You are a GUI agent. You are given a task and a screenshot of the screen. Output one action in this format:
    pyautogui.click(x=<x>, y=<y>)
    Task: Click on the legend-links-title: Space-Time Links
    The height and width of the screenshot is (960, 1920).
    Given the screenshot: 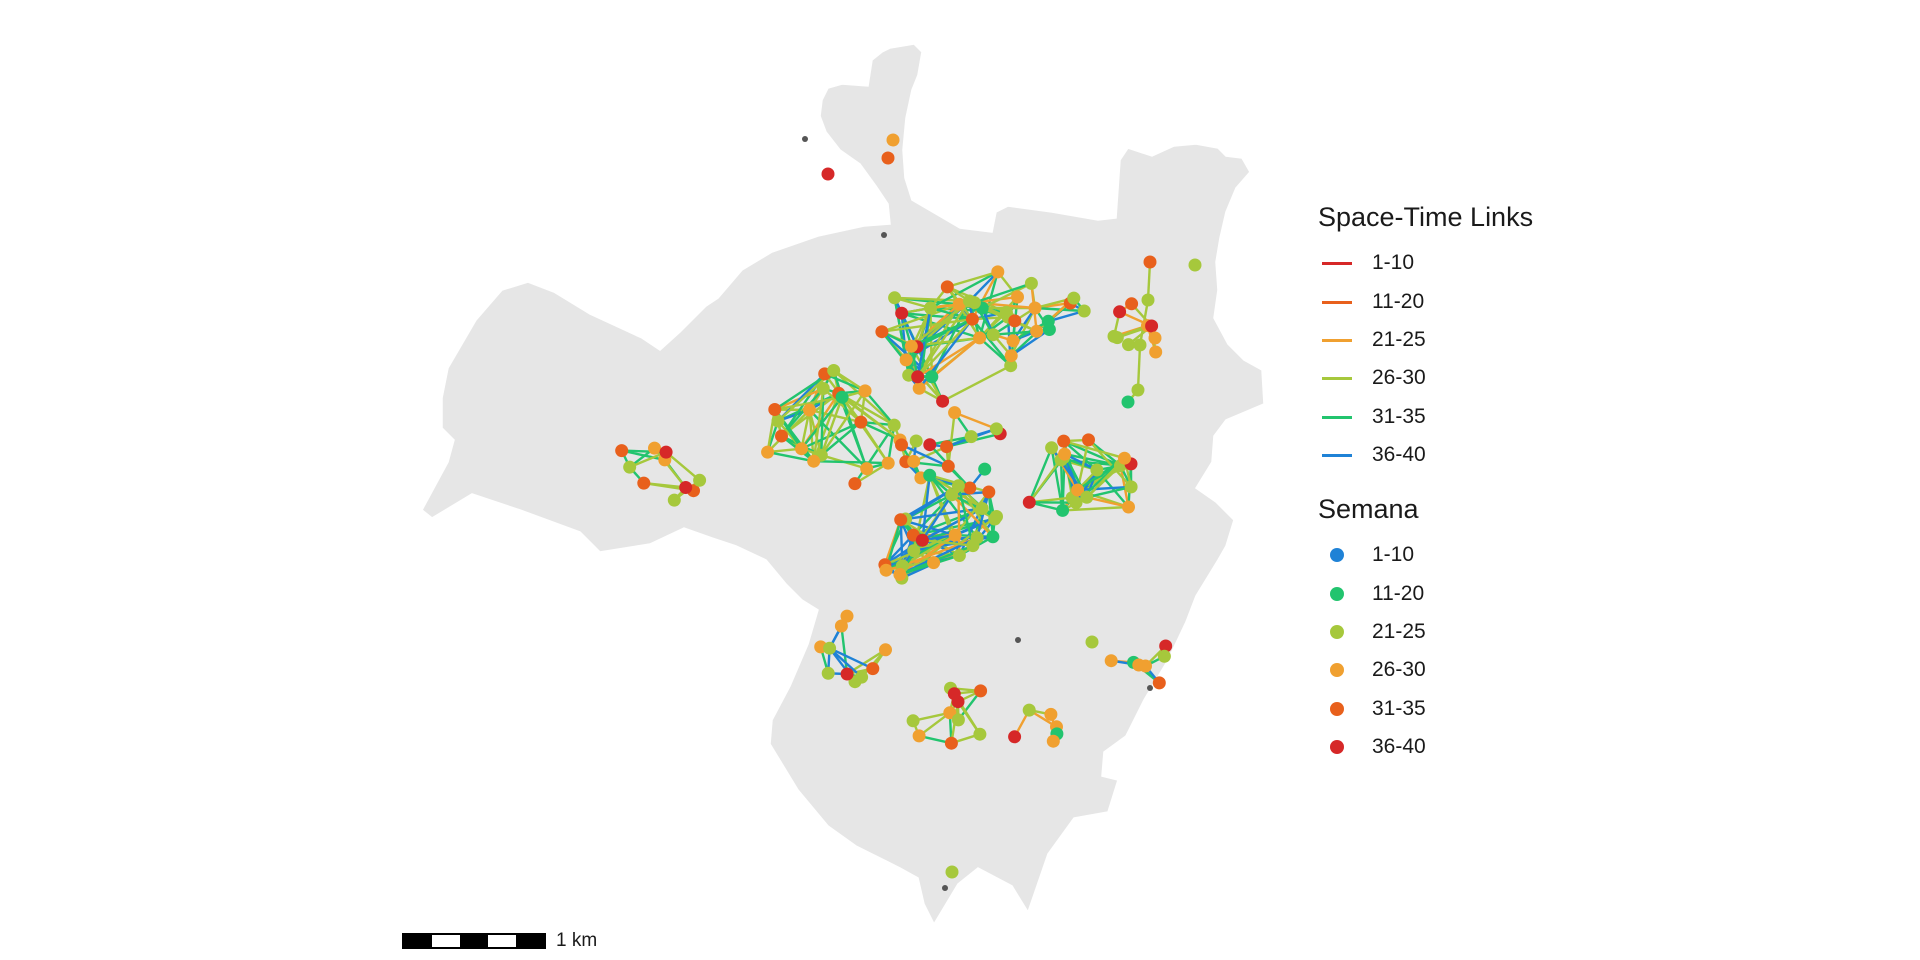 What is the action you would take?
    pyautogui.click(x=1426, y=217)
    